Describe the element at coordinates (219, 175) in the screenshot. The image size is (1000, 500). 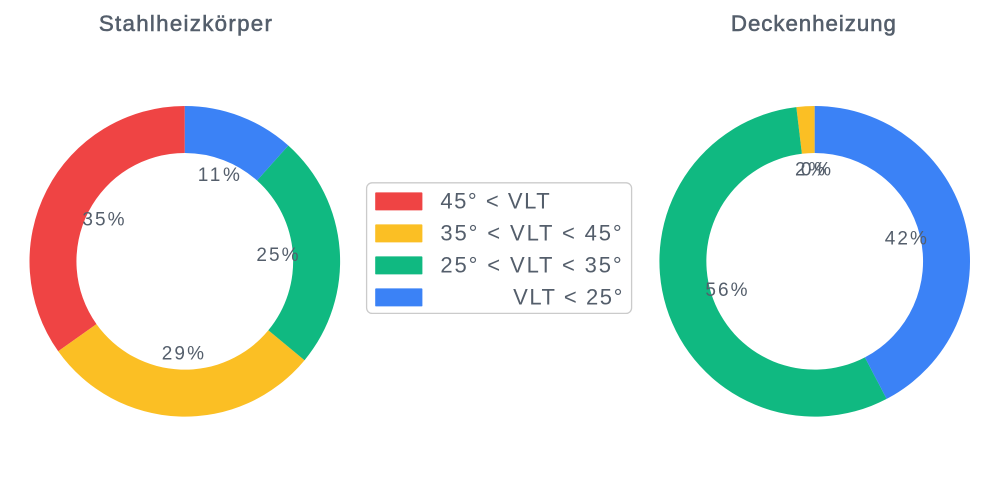
I see `svg-text: 11%` at that location.